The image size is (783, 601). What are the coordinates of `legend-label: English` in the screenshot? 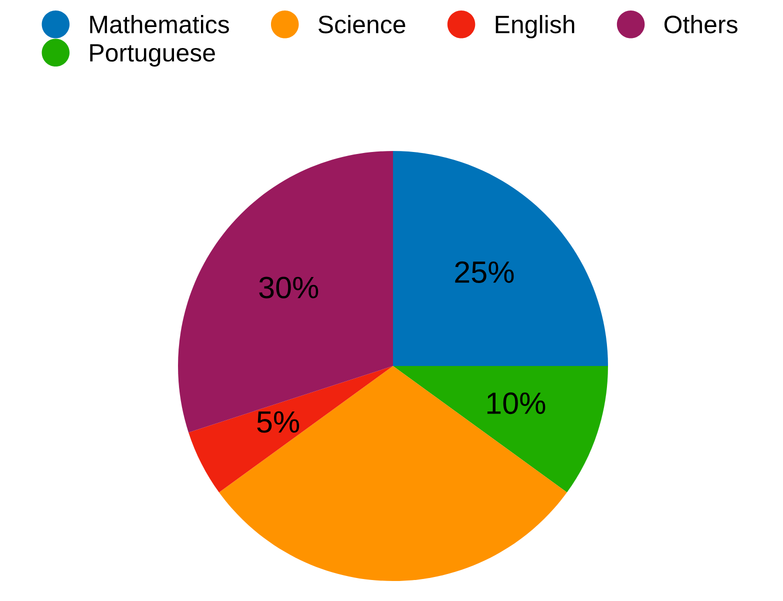 It's located at (535, 26).